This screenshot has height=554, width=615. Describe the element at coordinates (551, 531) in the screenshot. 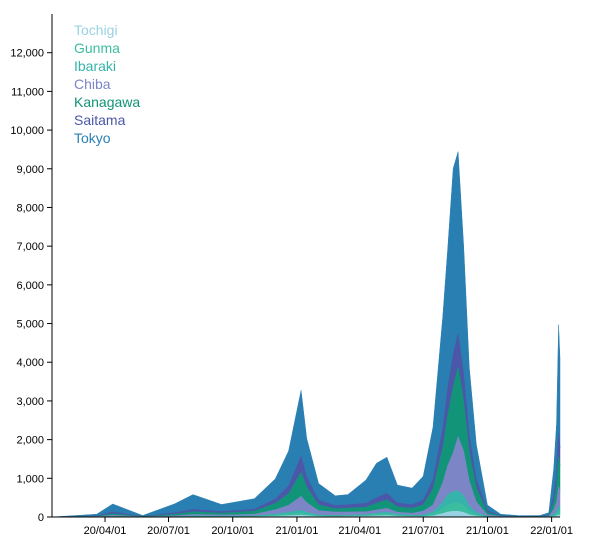

I see `x-tick-label: 22/01/01` at that location.